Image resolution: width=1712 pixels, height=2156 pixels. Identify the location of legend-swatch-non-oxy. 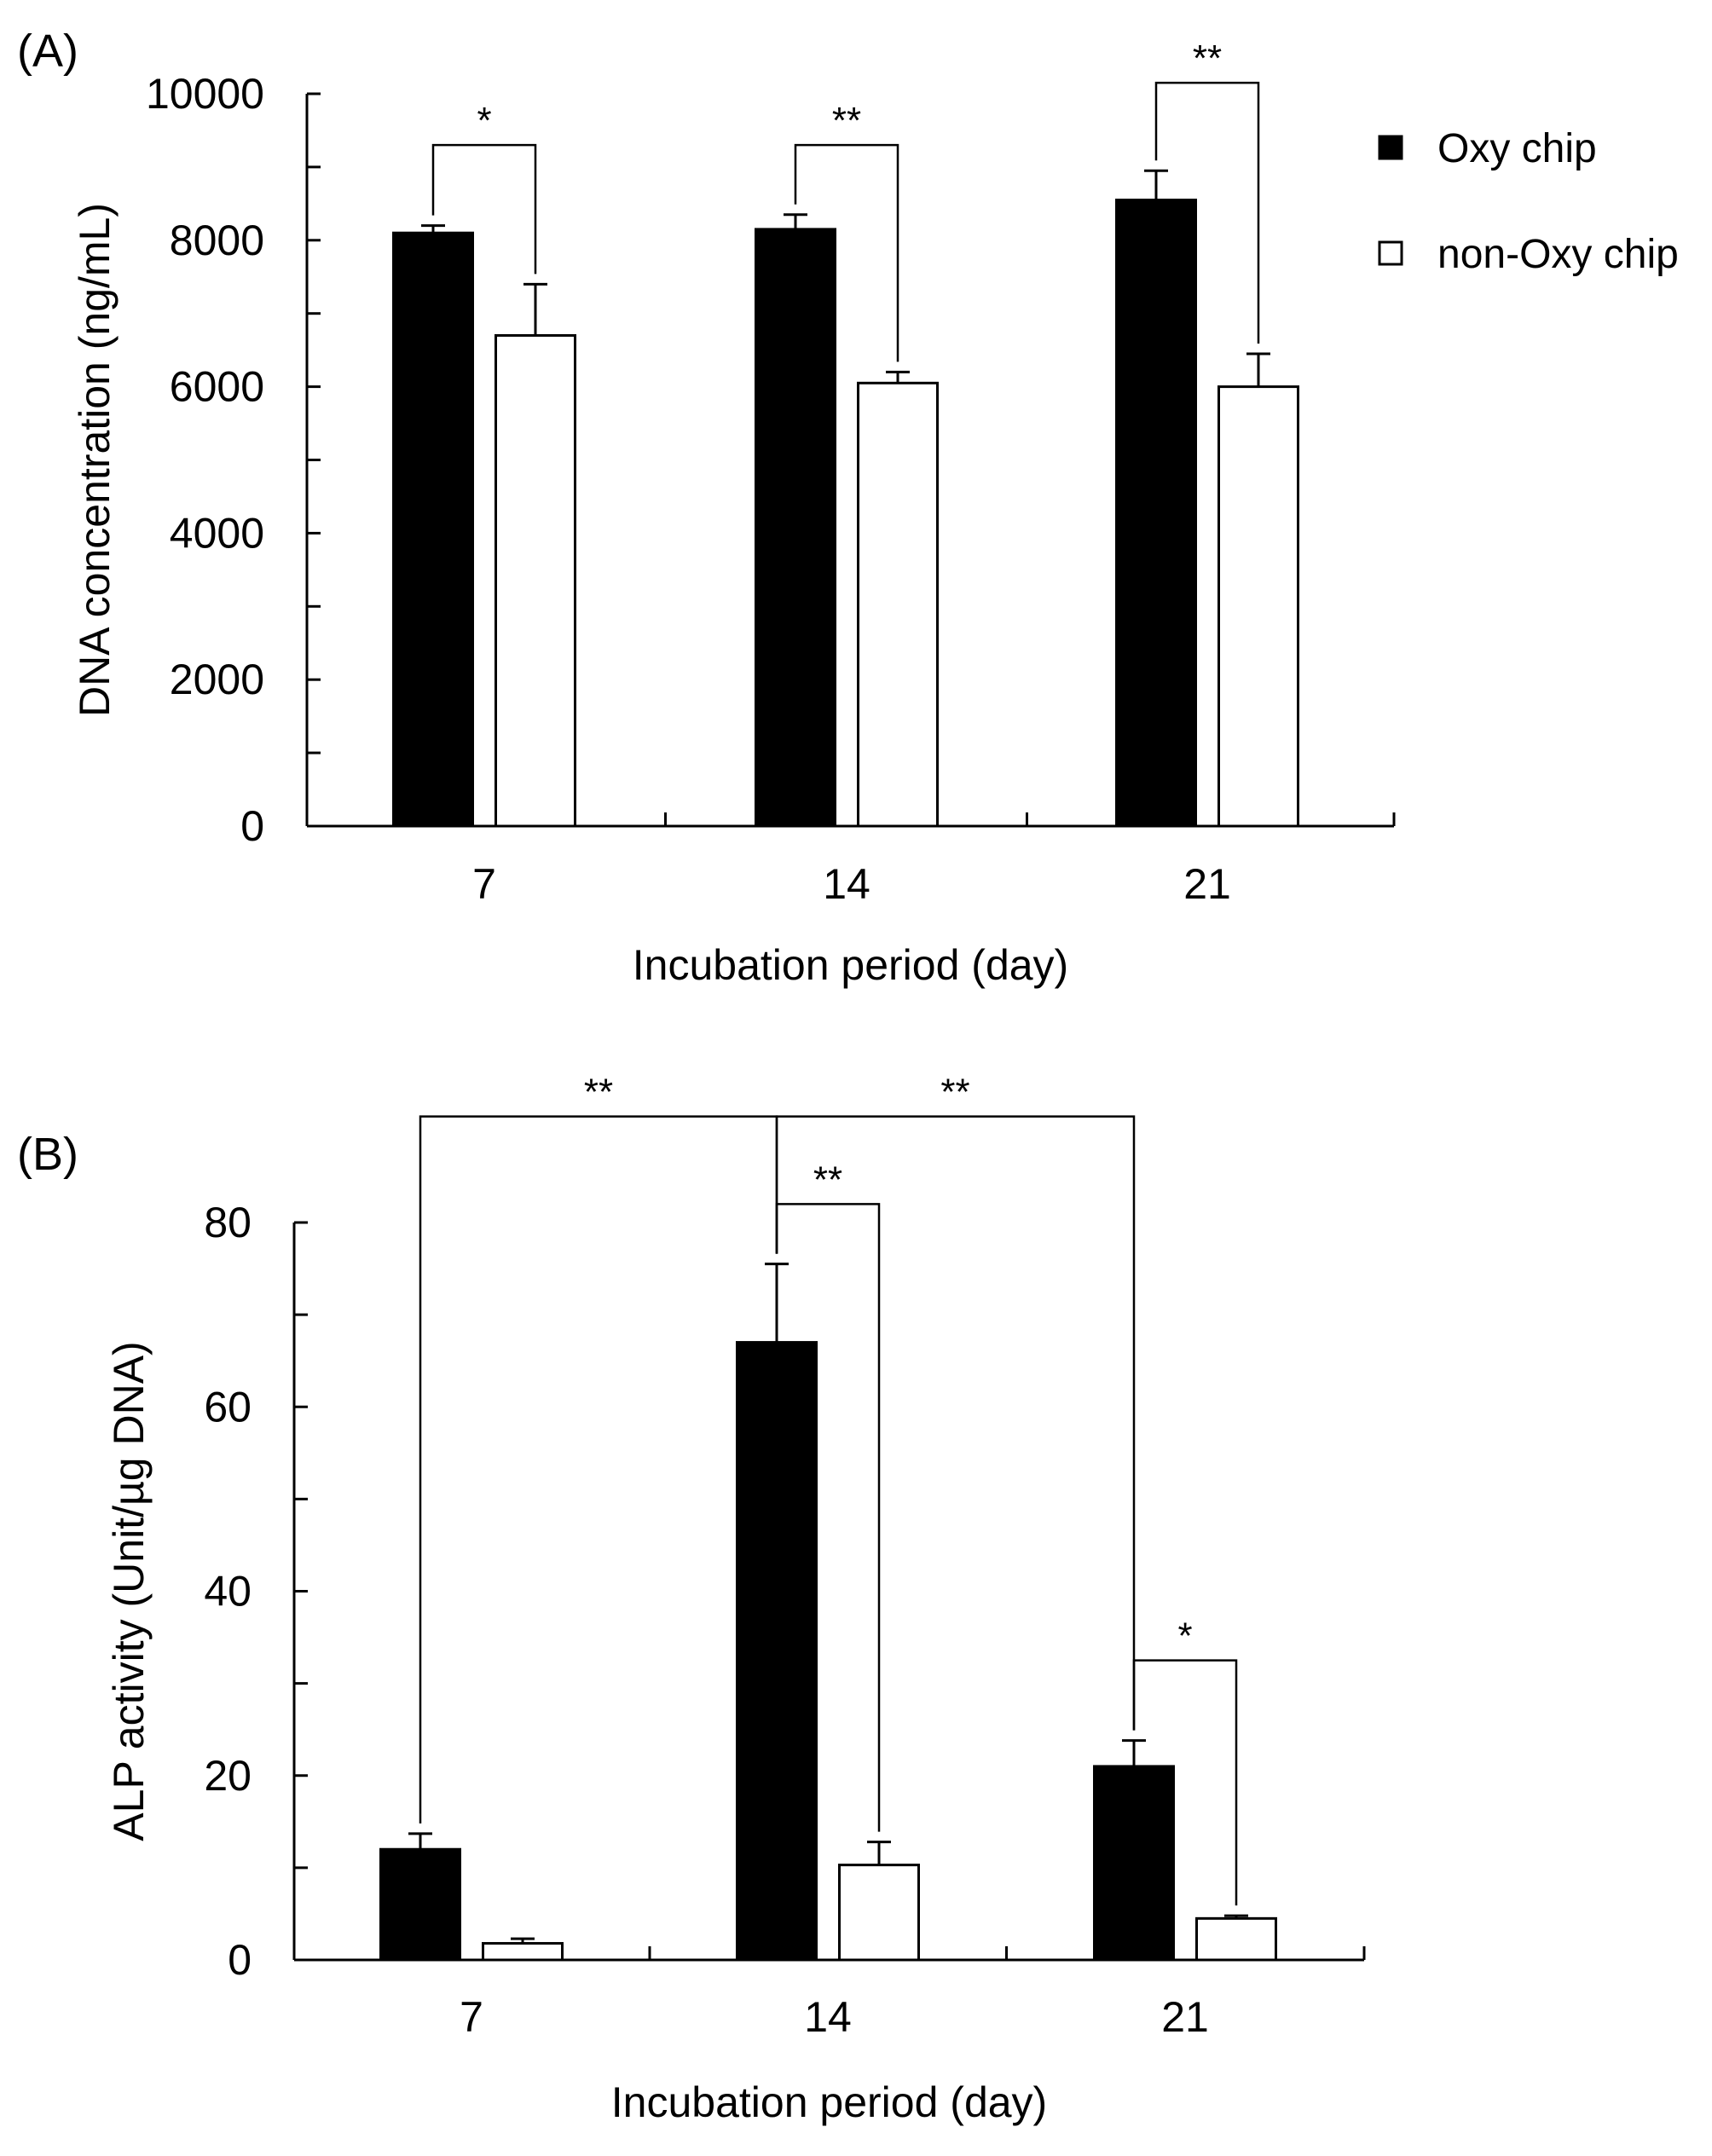
(1390, 253).